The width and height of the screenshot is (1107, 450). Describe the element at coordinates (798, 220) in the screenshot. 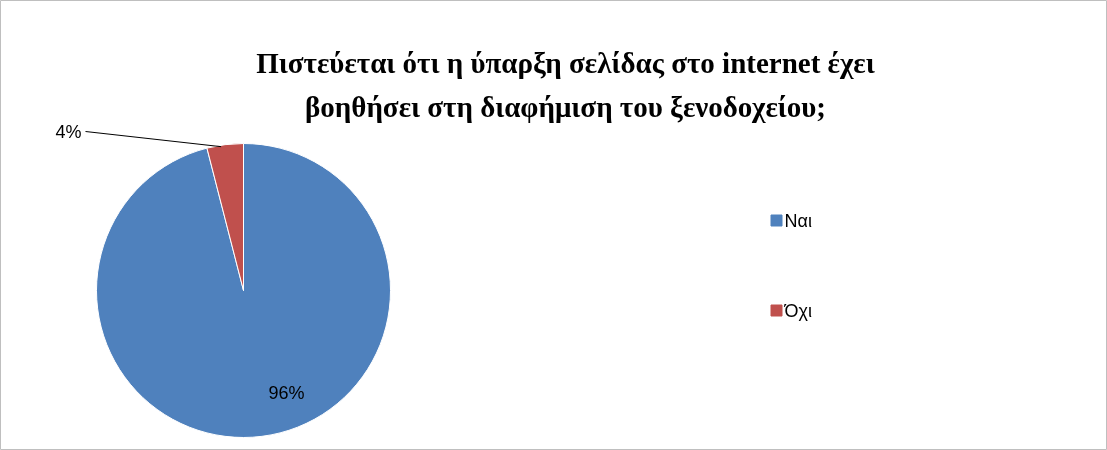

I see `legend-label: Ναι` at that location.